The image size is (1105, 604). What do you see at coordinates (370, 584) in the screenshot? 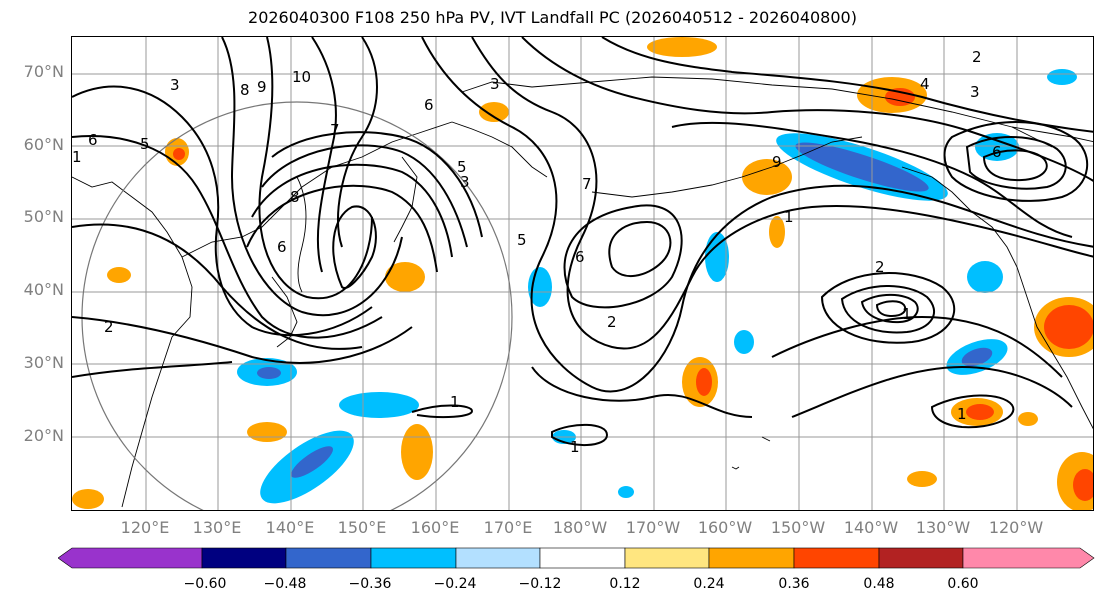
I see `colorbar-tick: −0.36` at bounding box center [370, 584].